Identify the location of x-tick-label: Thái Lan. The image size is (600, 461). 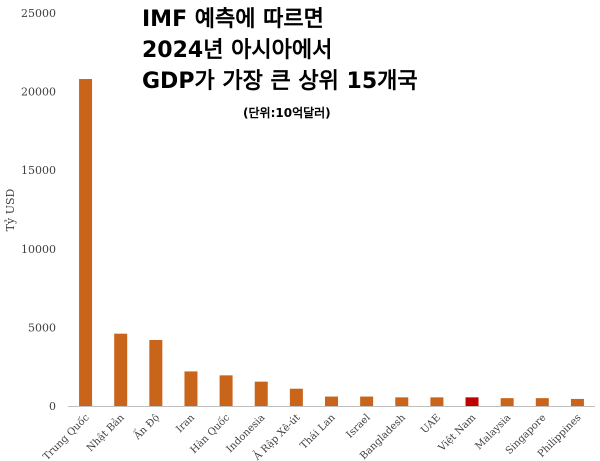
(318, 432).